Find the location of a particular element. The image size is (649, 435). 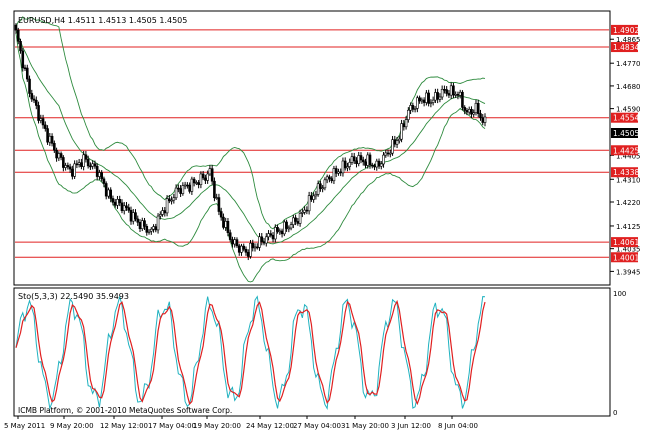

price-tick-label: 1.4590 is located at coordinates (628, 110).